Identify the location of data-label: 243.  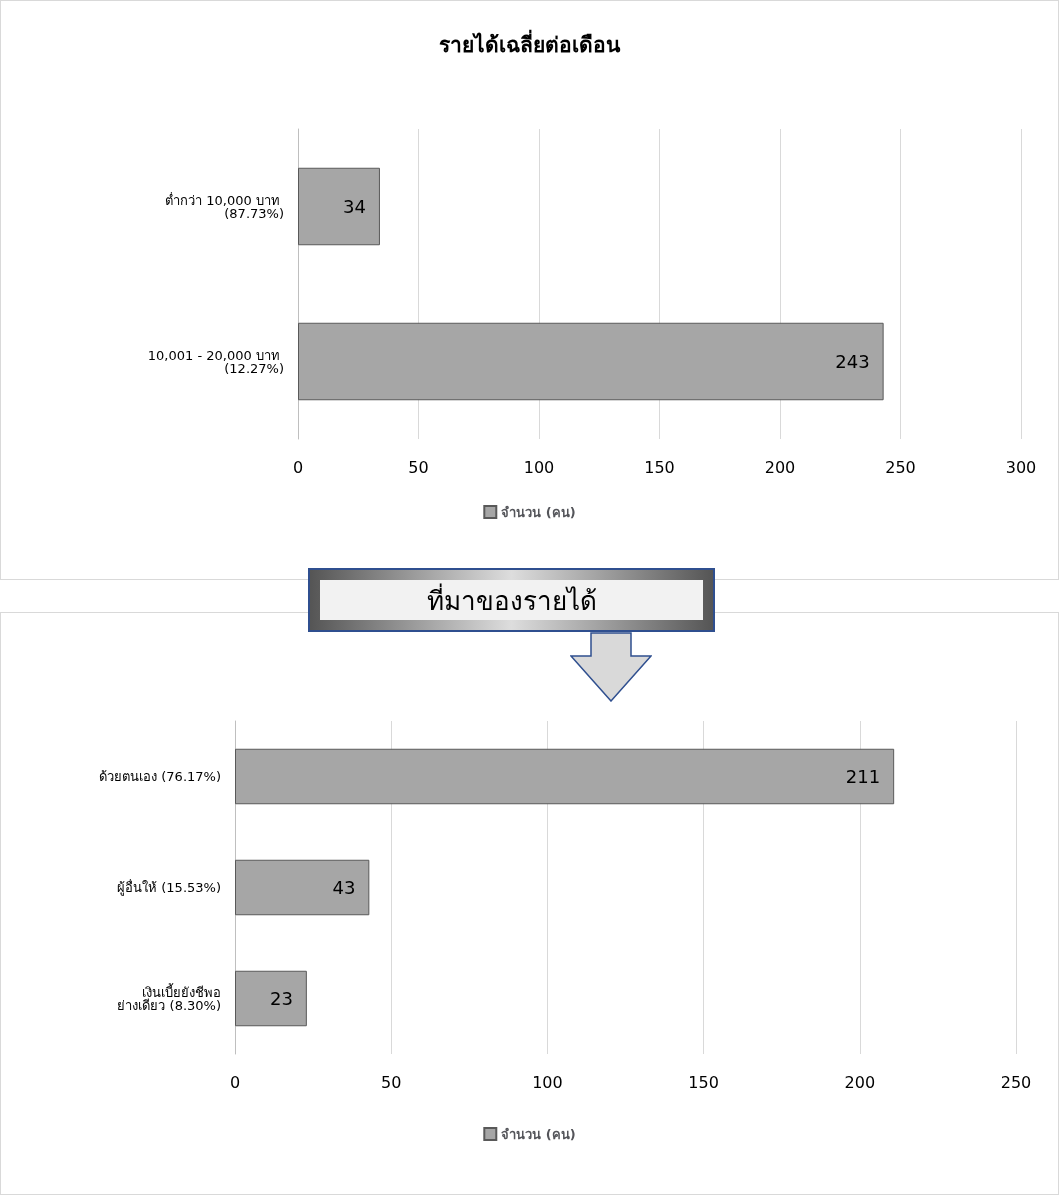
(852, 361).